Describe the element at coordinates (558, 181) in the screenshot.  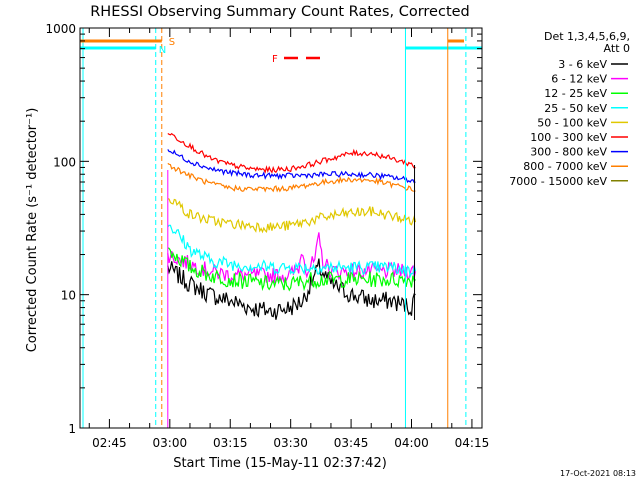
I see `legend-label: 7000 - 15000 keV` at that location.